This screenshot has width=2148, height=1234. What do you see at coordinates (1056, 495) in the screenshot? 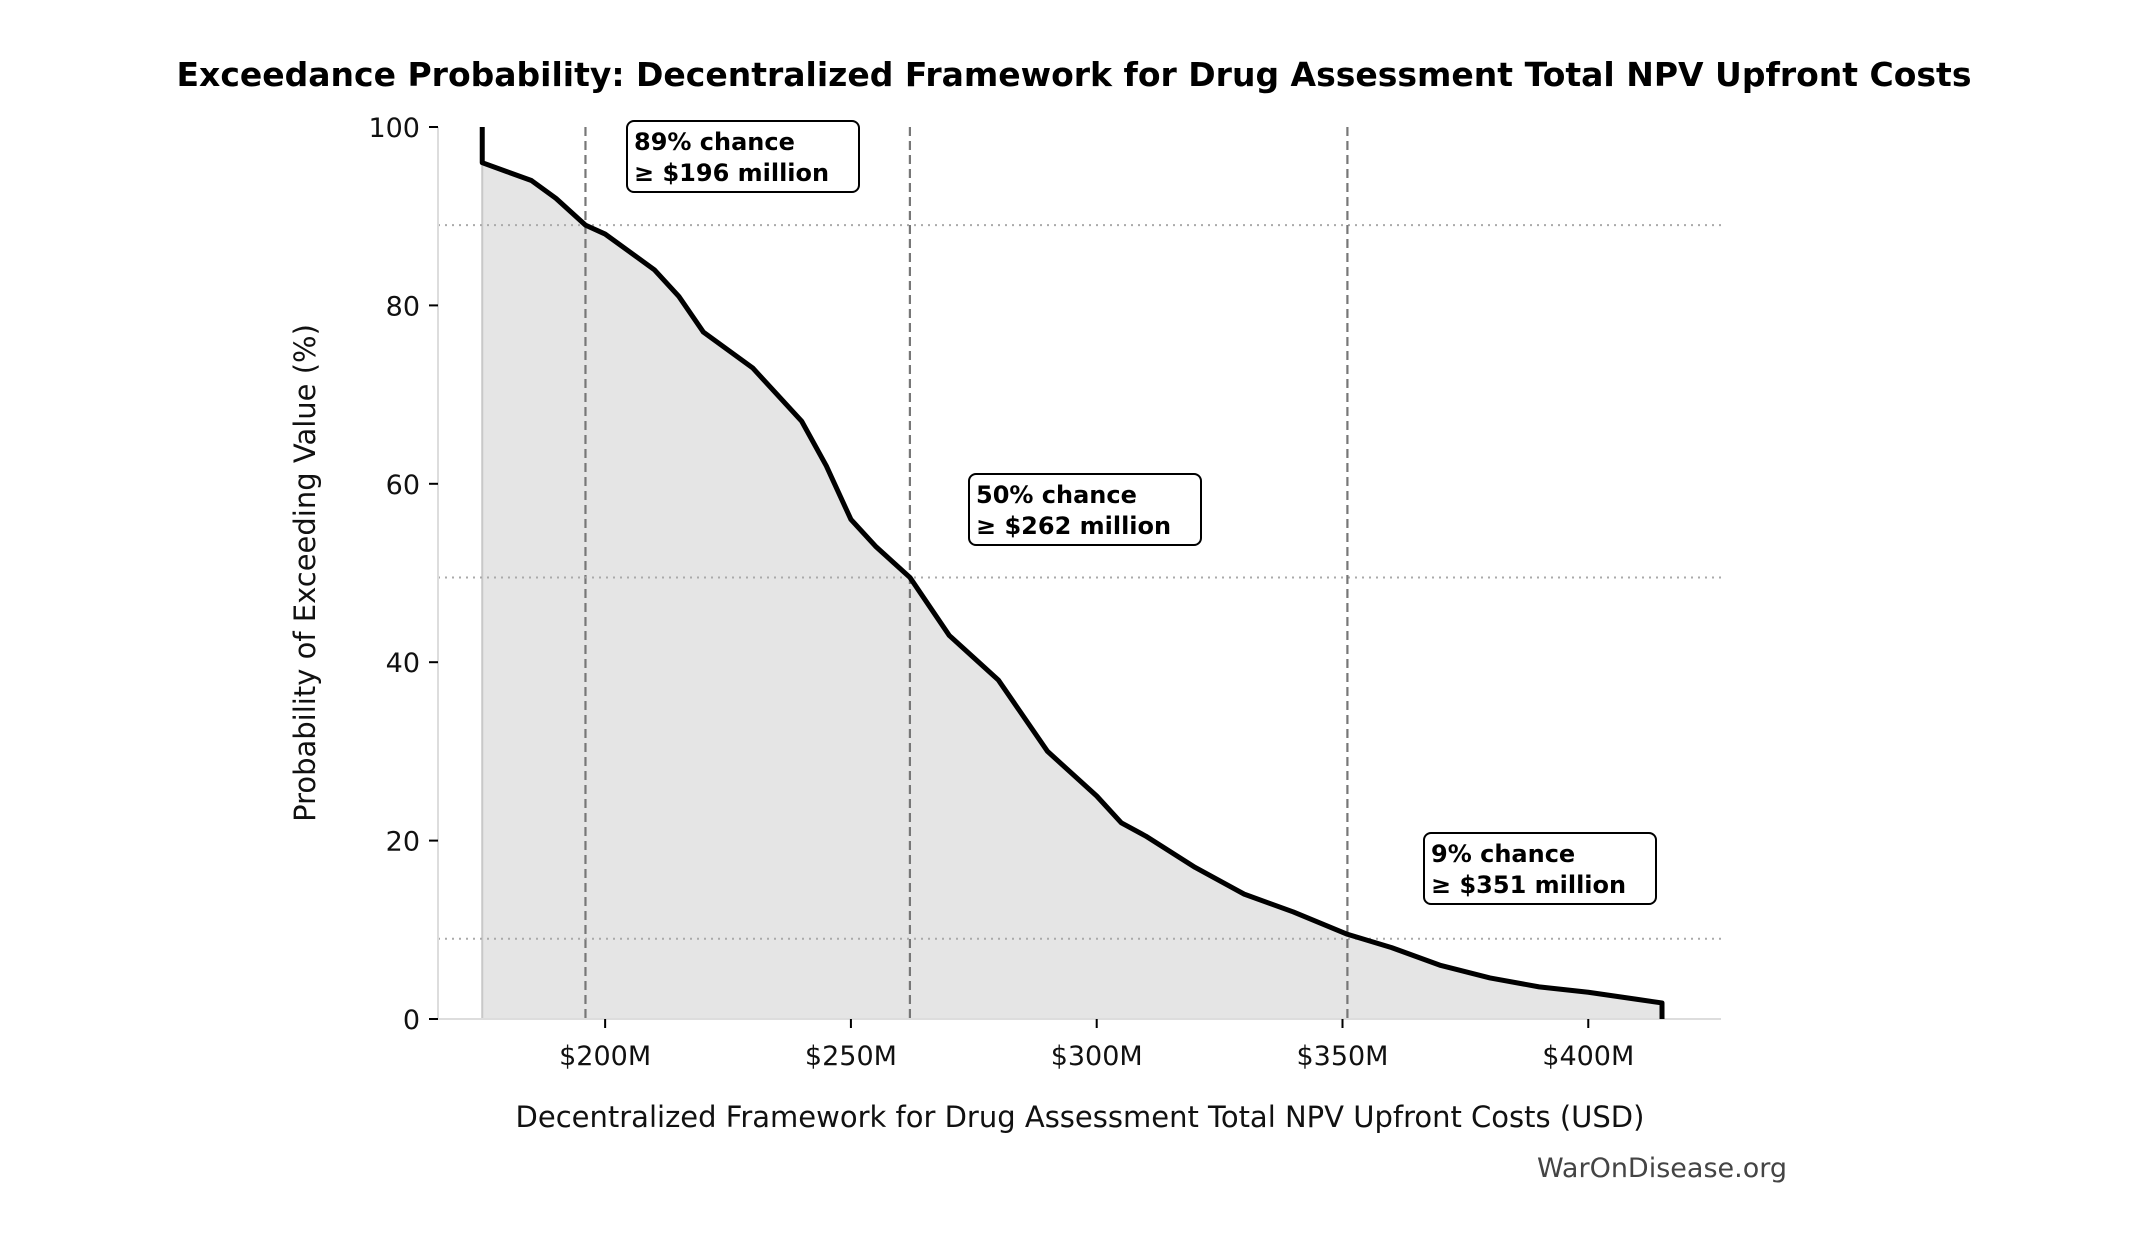
I see `annotation-text: 50% chance` at bounding box center [1056, 495].